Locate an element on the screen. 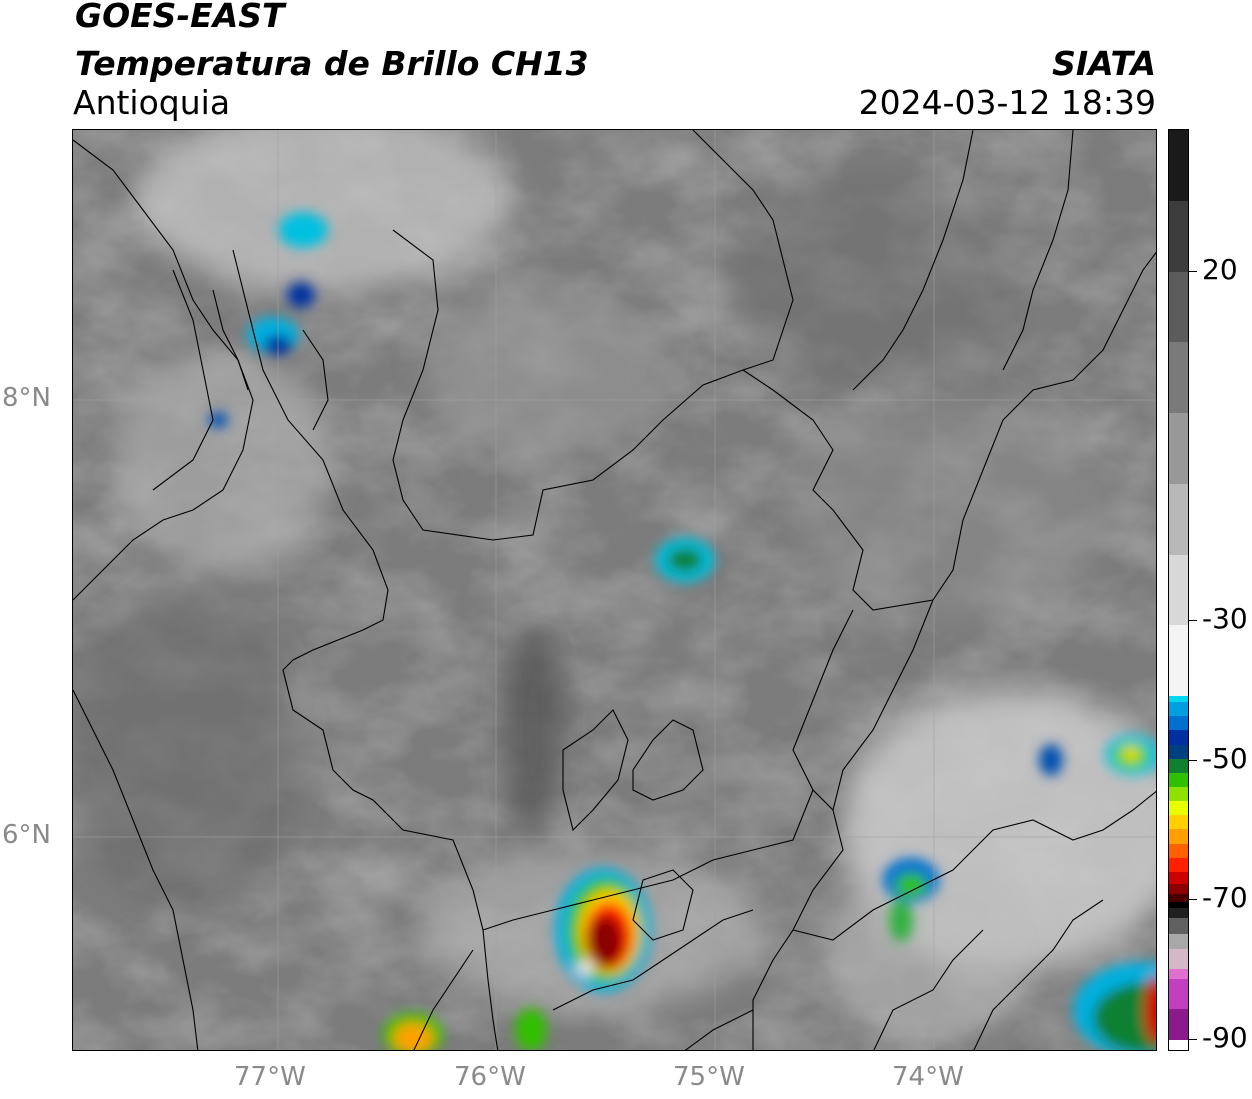  colorbar-label: -90 is located at coordinates (1225, 1037).